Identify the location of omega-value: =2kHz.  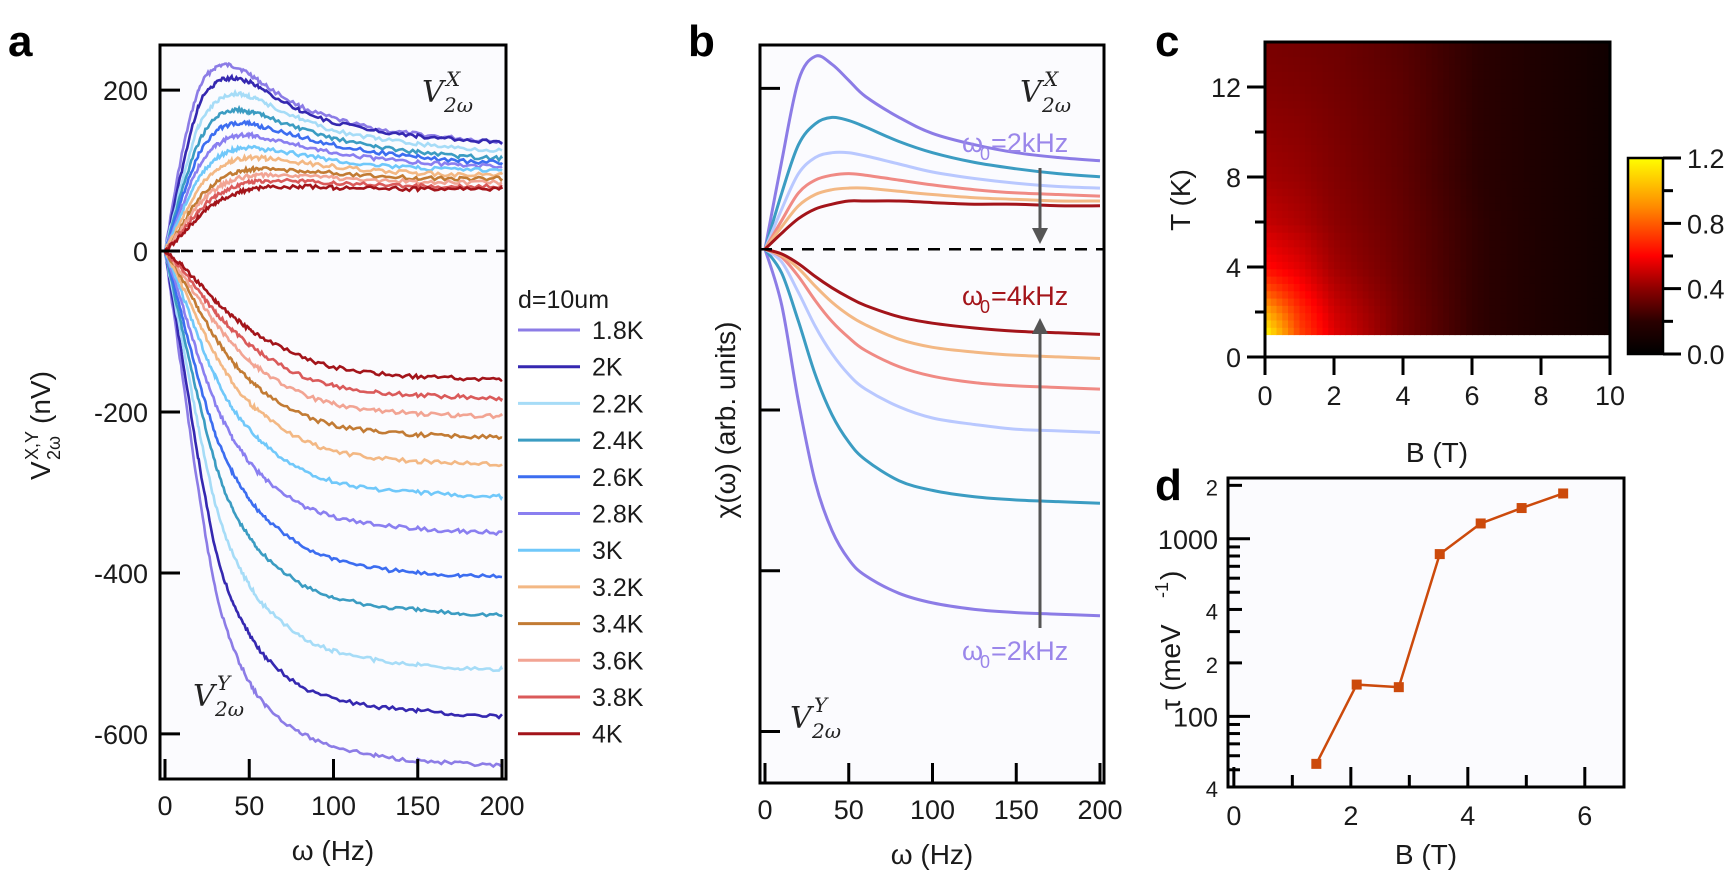
(1029, 651).